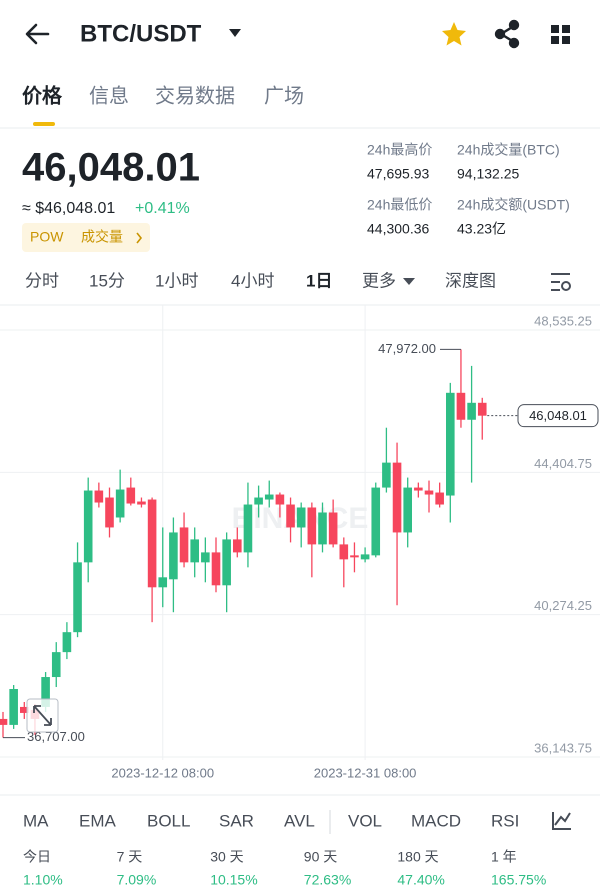 The image size is (600, 896). I want to click on last-price-box, so click(558, 416).